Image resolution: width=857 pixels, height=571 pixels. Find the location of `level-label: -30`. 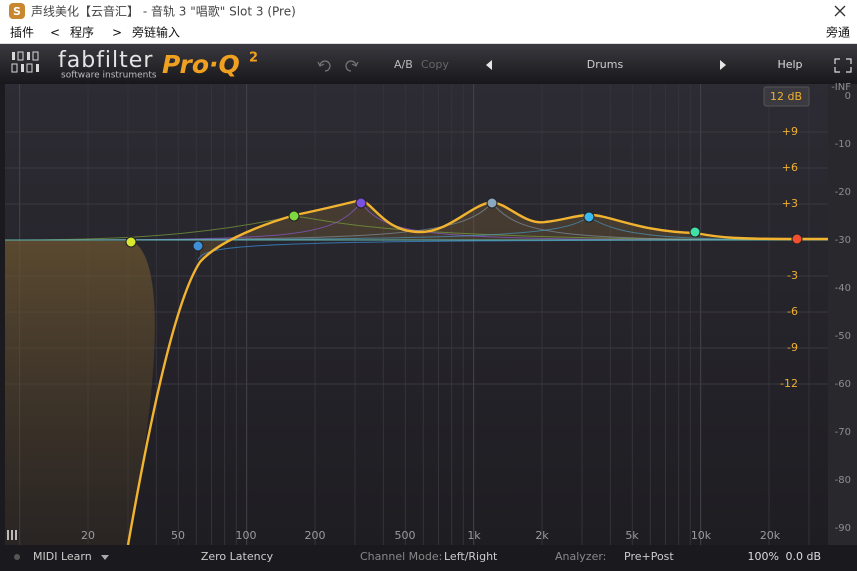

level-label: -30 is located at coordinates (843, 240).